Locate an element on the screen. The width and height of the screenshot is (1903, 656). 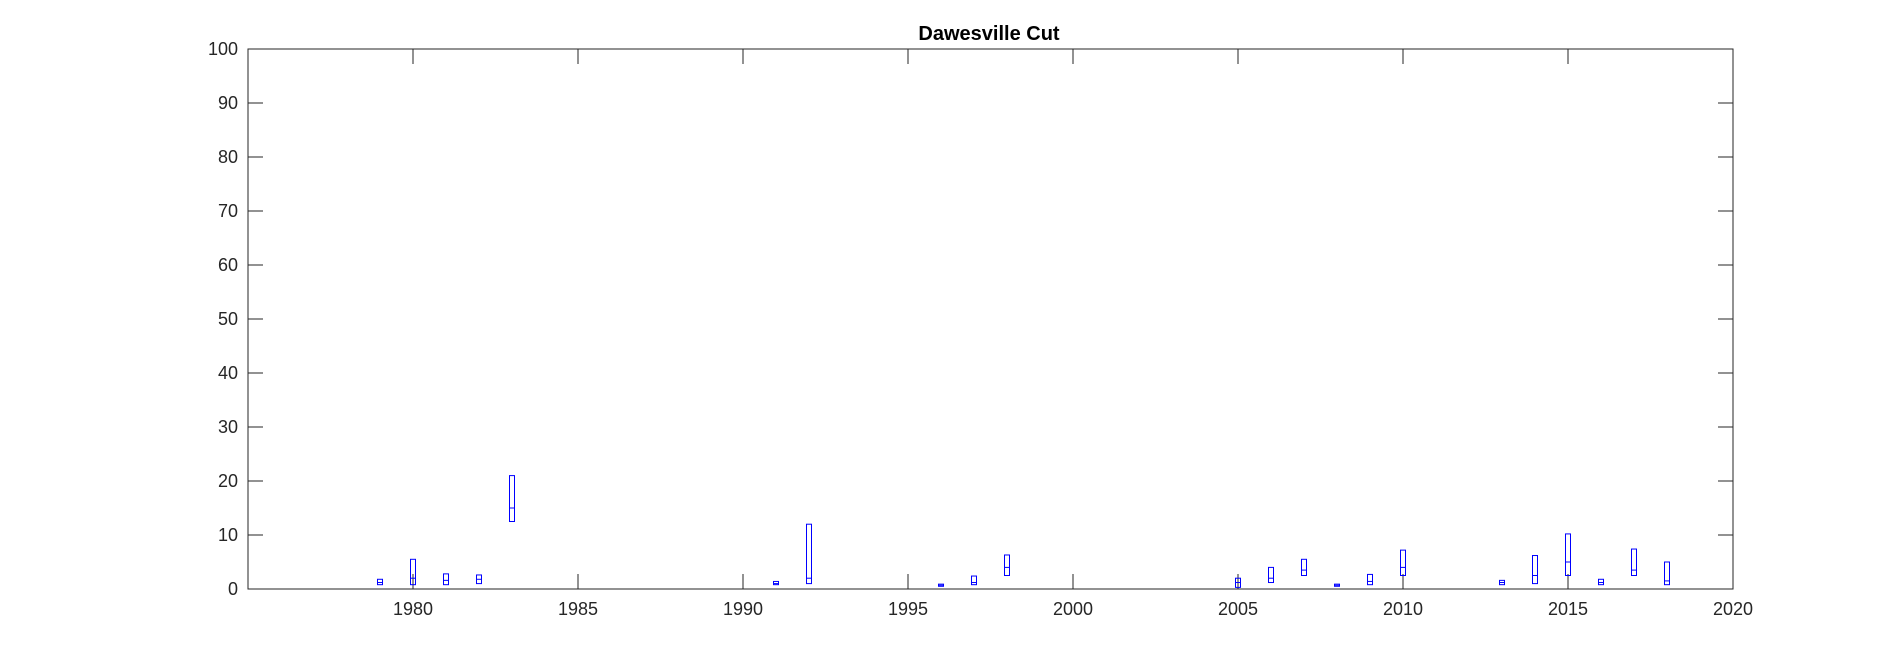
box-2017 is located at coordinates (1634, 562).